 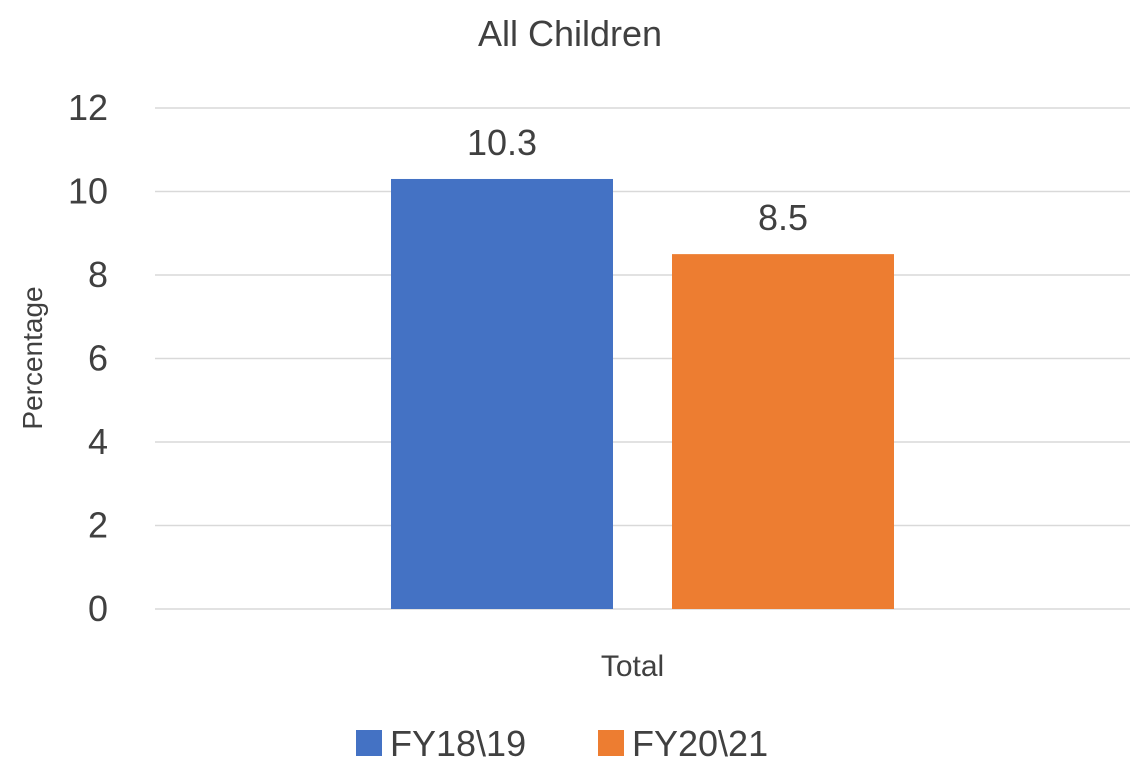 What do you see at coordinates (458, 743) in the screenshot?
I see `legend-label: FY18\19` at bounding box center [458, 743].